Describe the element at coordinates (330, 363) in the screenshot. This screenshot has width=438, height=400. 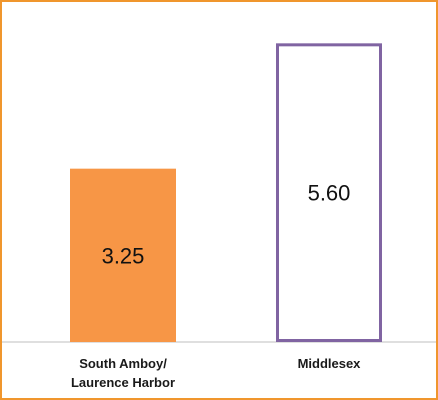
I see `category-label-1-line-0: Middlesex` at that location.